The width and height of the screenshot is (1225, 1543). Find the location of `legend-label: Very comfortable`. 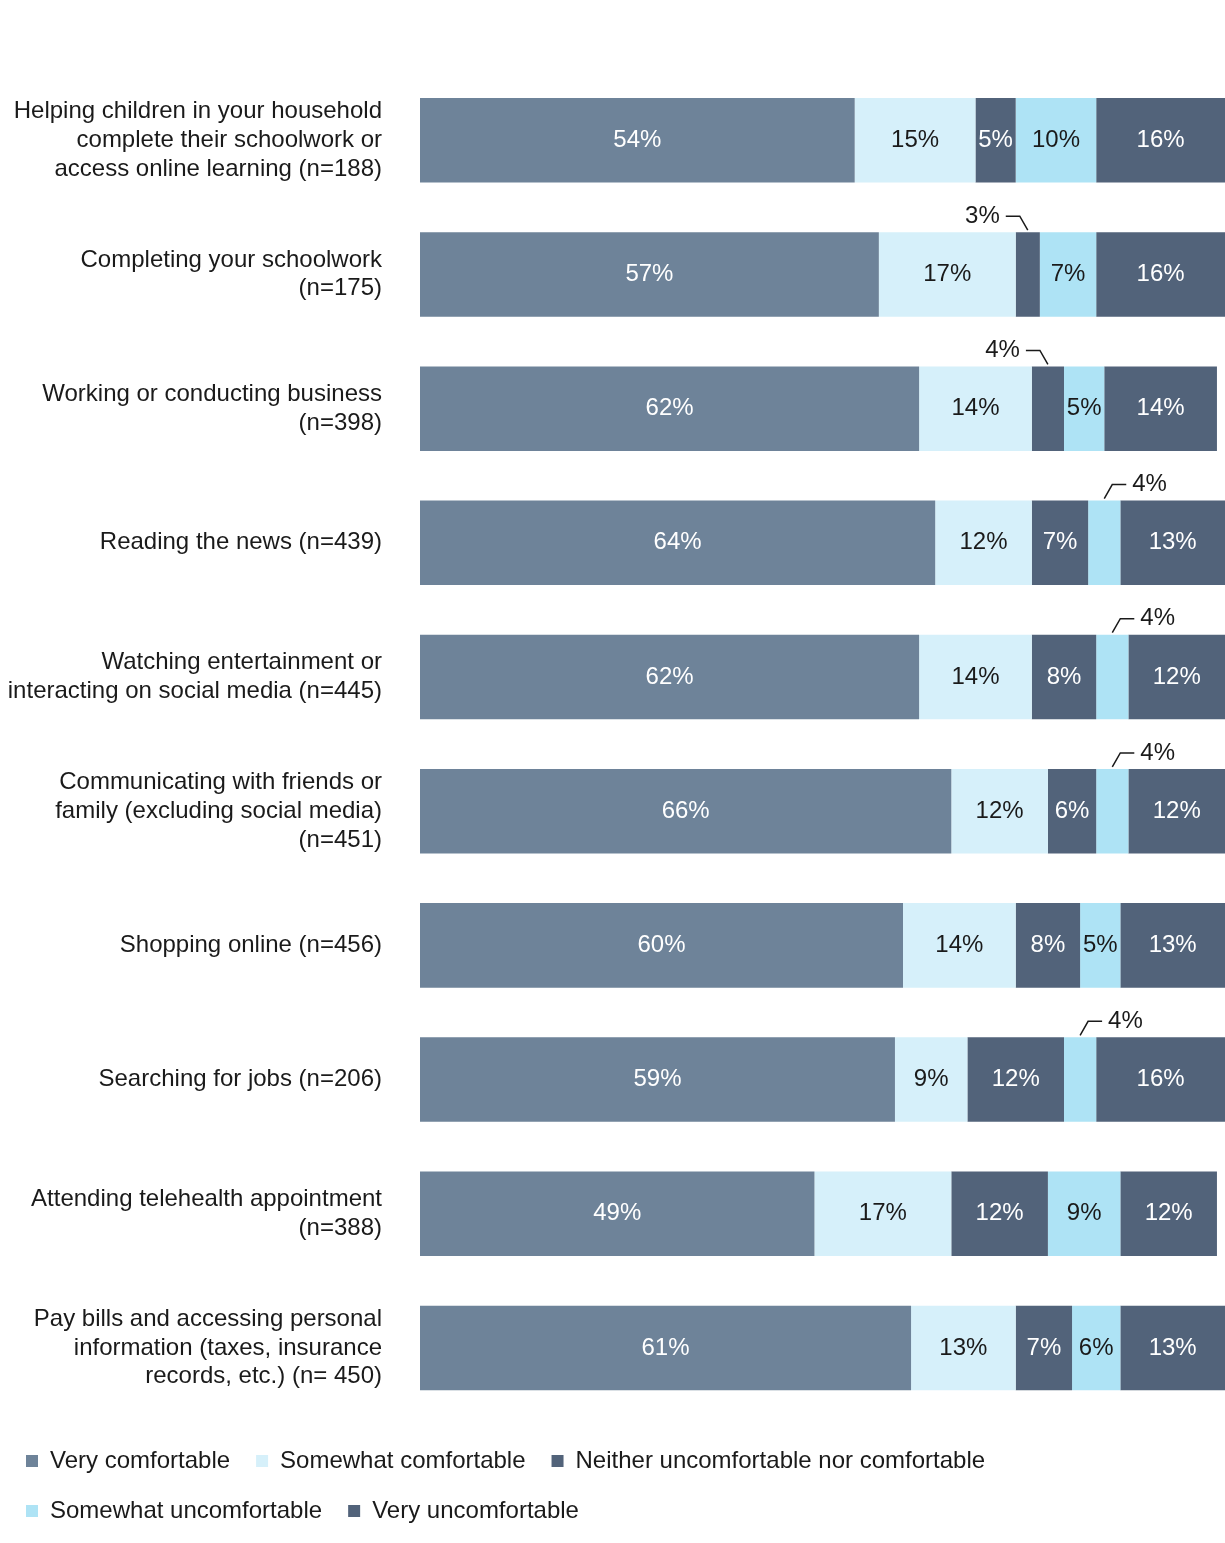

legend-label: Very comfortable is located at coordinates (140, 1459).